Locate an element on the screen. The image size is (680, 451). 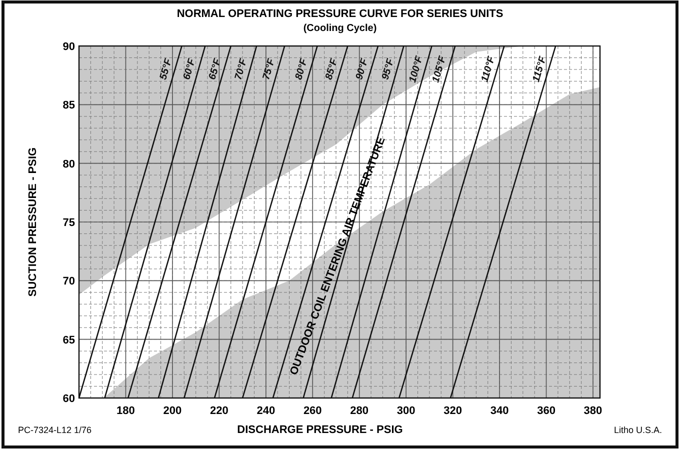
x-tick-label: 200 is located at coordinates (172, 411).